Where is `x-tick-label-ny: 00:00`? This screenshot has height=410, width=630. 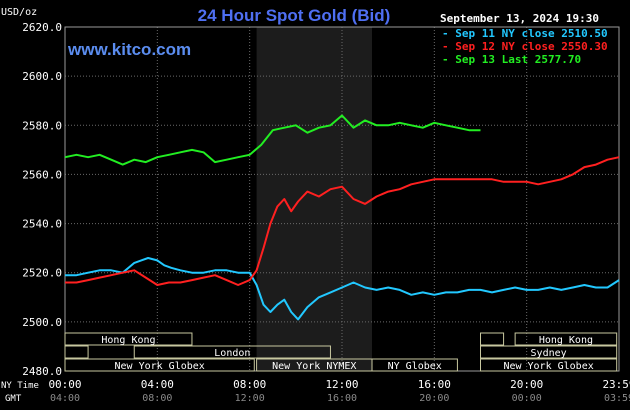 x-tick-label-ny: 00:00 is located at coordinates (64, 384).